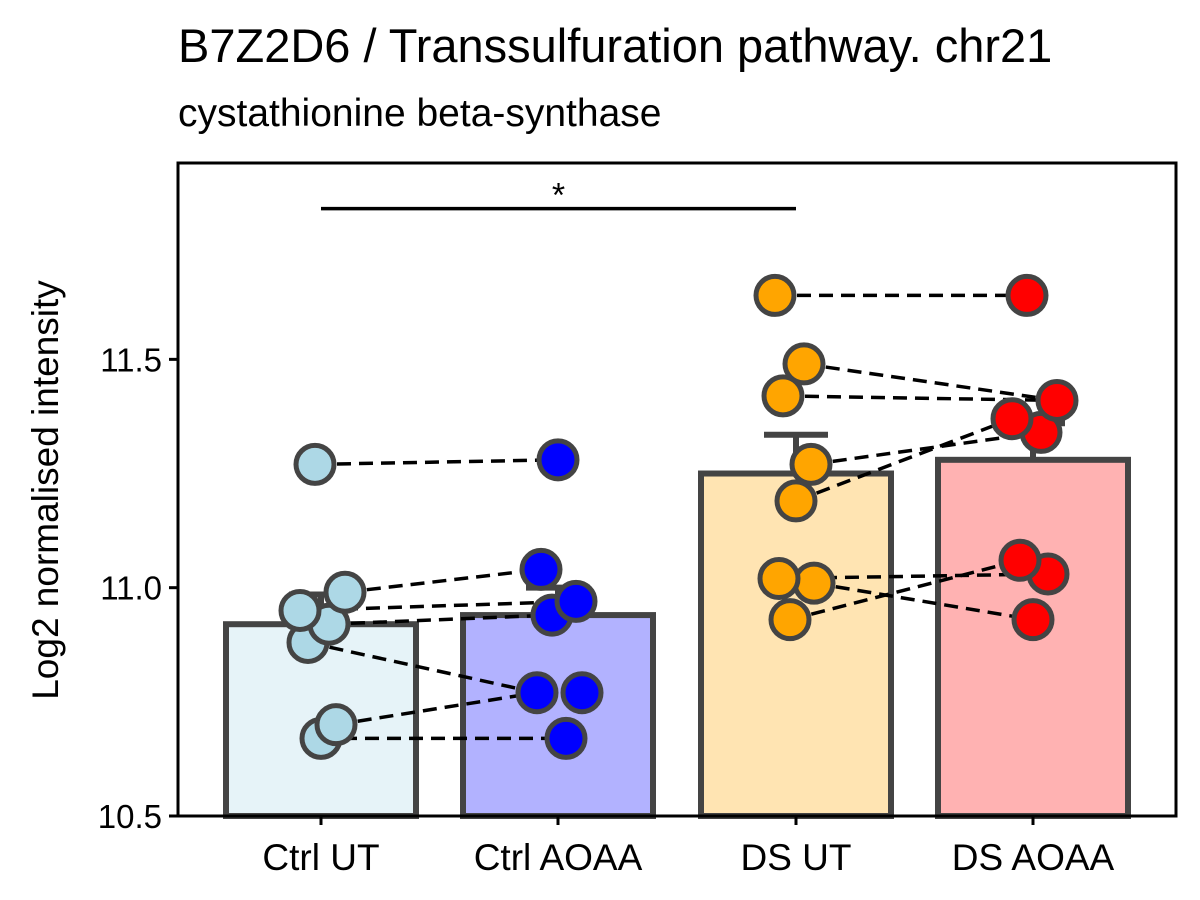 The width and height of the screenshot is (1200, 900). I want to click on chart-subtitle: cystathionine beta-synthase, so click(420, 113).